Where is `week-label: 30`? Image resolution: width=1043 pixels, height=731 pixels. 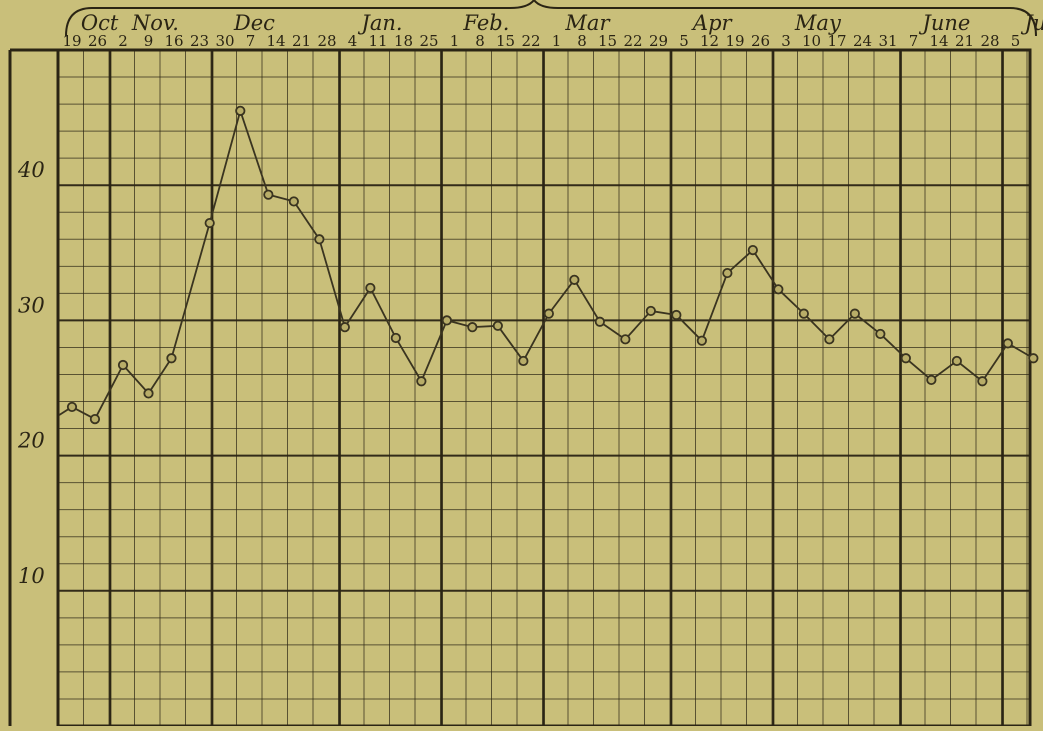 week-label: 30 is located at coordinates (224, 41).